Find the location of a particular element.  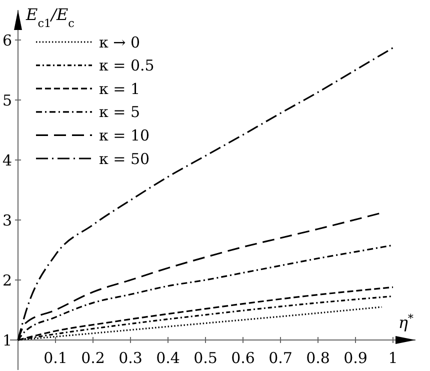

x-axis-title: η$^{*}$ is located at coordinates (406, 322).